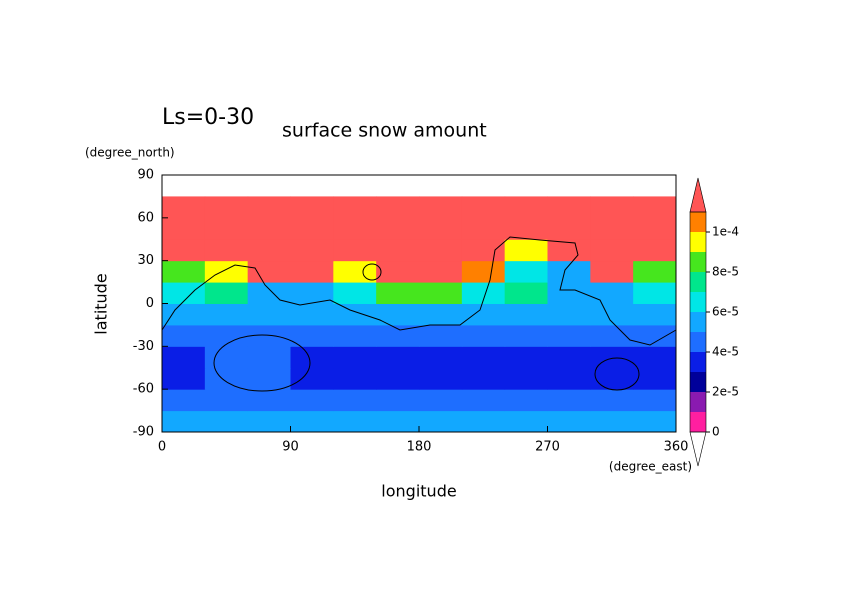  Describe the element at coordinates (725, 232) in the screenshot. I see `colorbar-tick-label: 1e-4` at that location.